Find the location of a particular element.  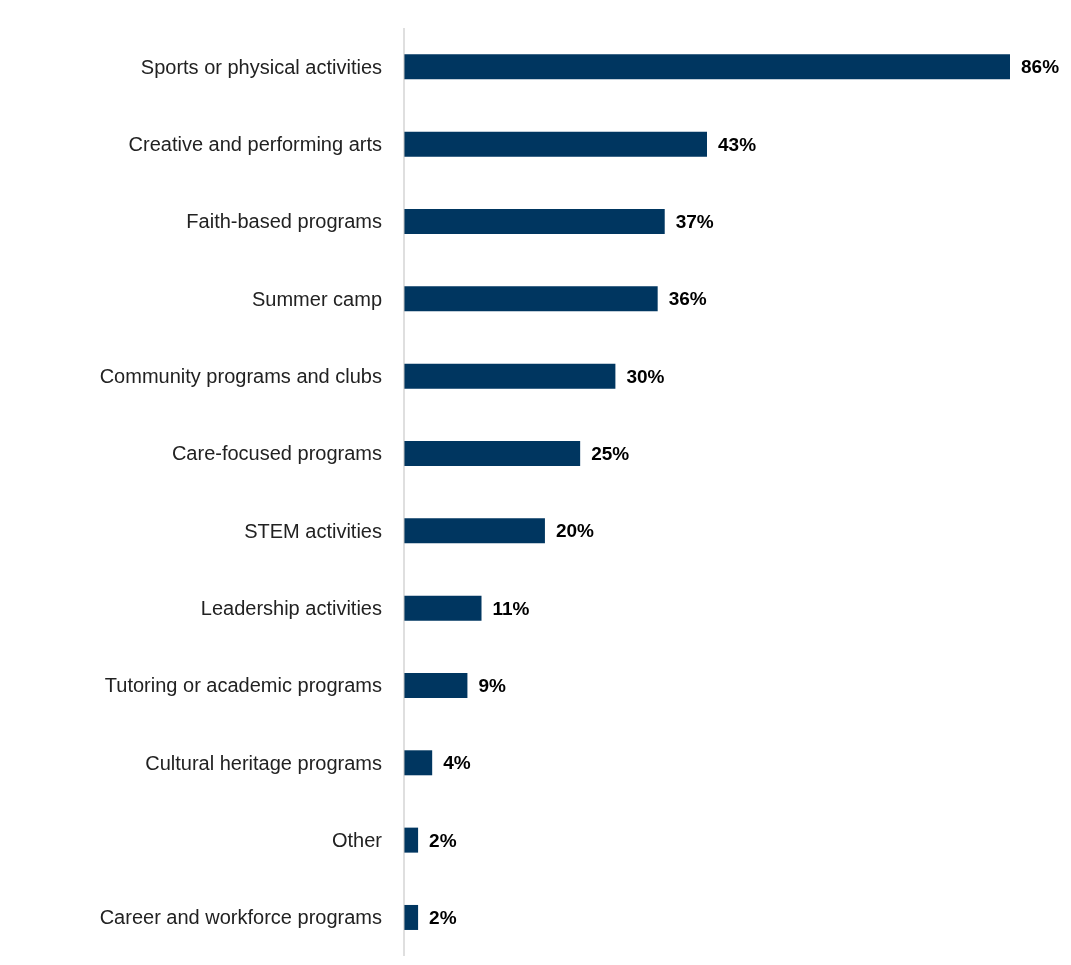

data-label: 20% is located at coordinates (575, 531).